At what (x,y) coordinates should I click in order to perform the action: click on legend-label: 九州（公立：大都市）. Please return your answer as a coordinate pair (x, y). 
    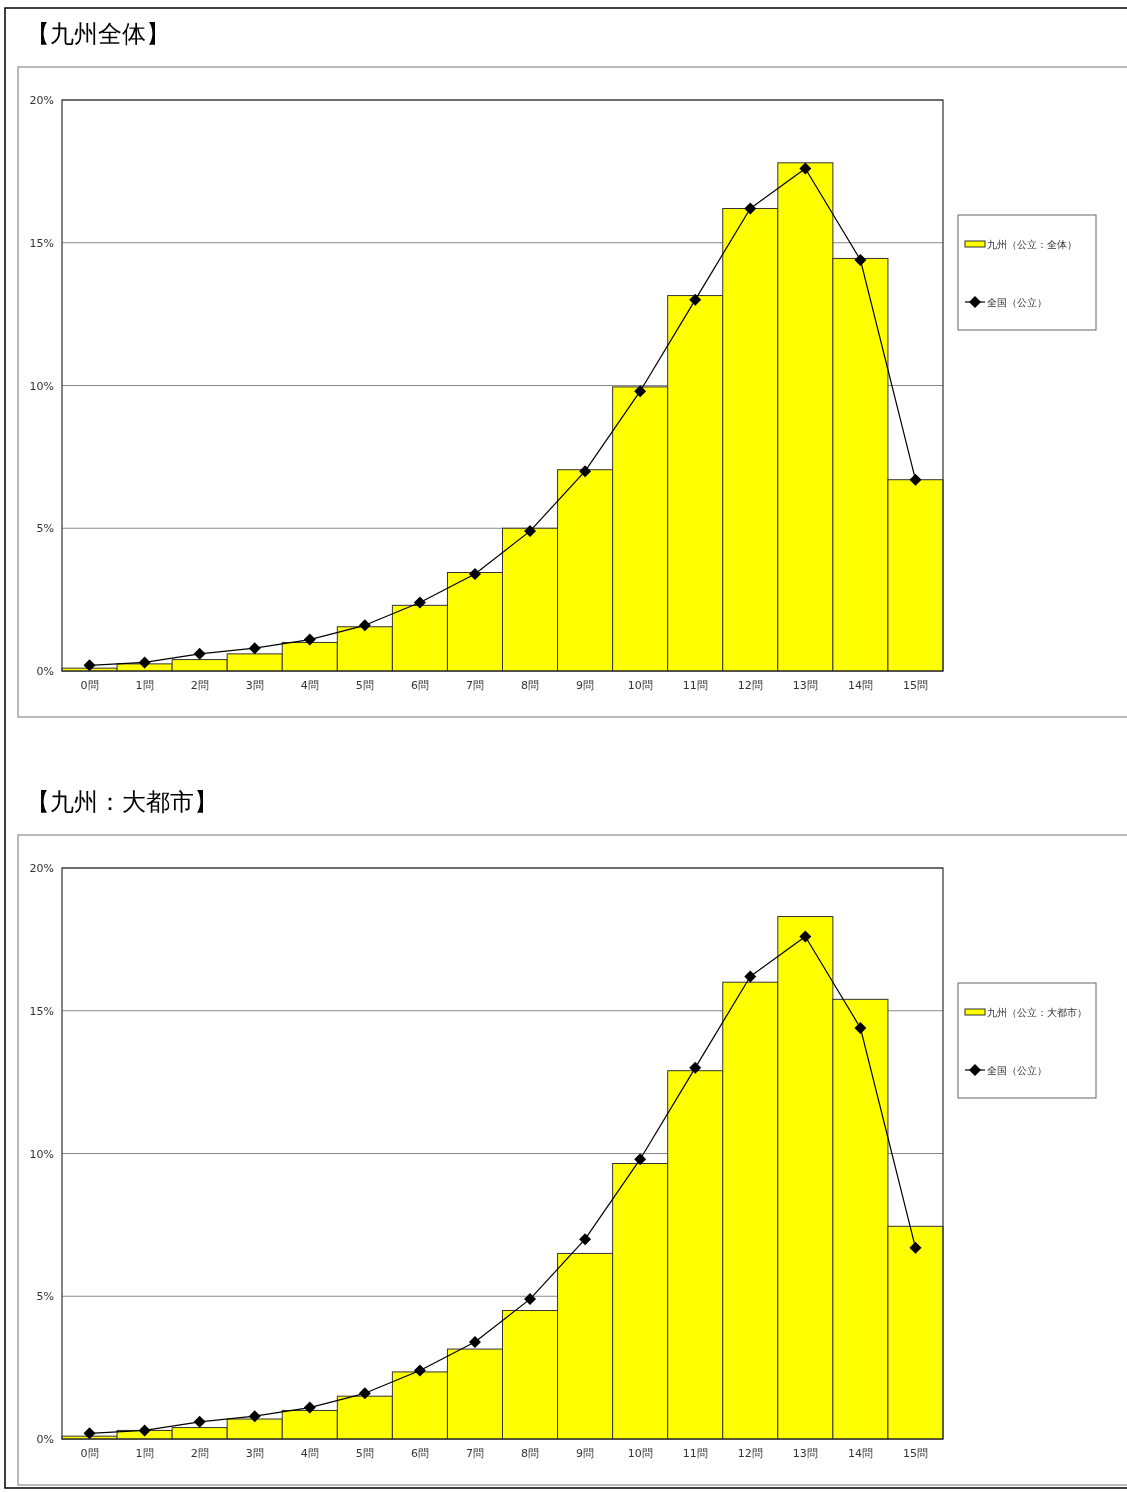
    Looking at the image, I should click on (1037, 1012).